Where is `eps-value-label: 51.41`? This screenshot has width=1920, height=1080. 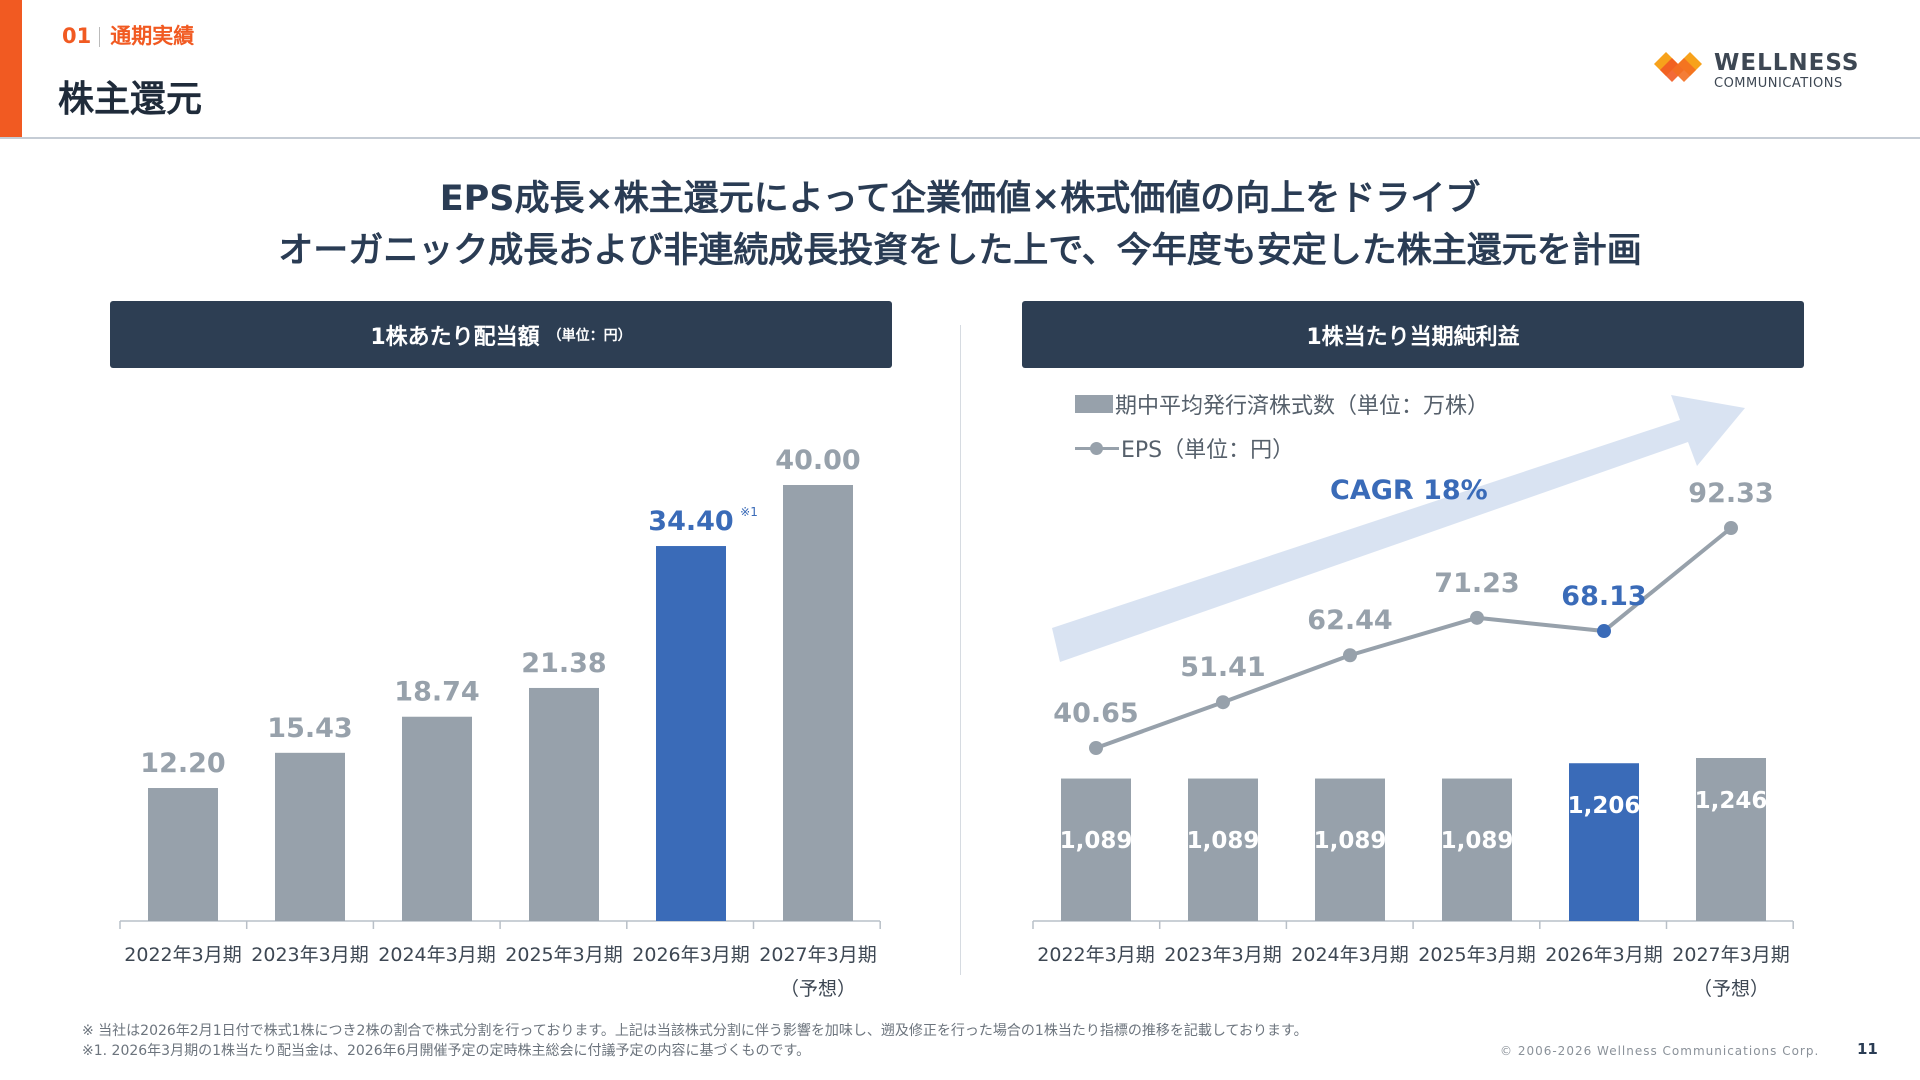
eps-value-label: 51.41 is located at coordinates (1222, 667).